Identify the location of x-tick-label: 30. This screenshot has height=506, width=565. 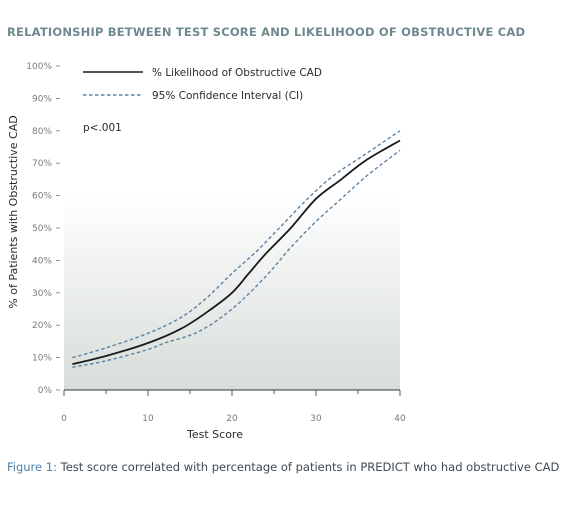
(316, 419).